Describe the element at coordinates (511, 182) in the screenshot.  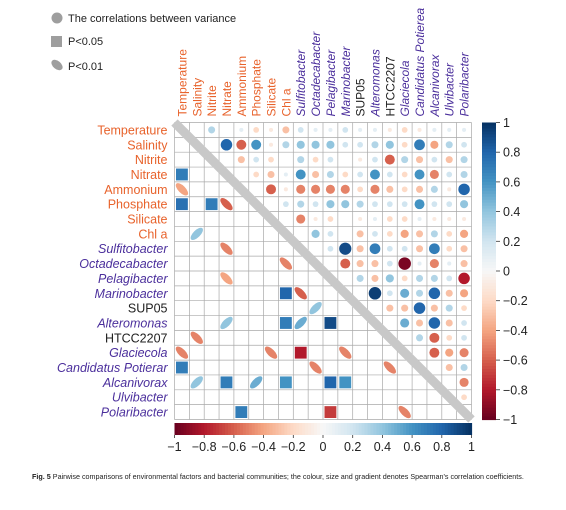
I see `colorbar-v-tick-label: 0.6` at that location.